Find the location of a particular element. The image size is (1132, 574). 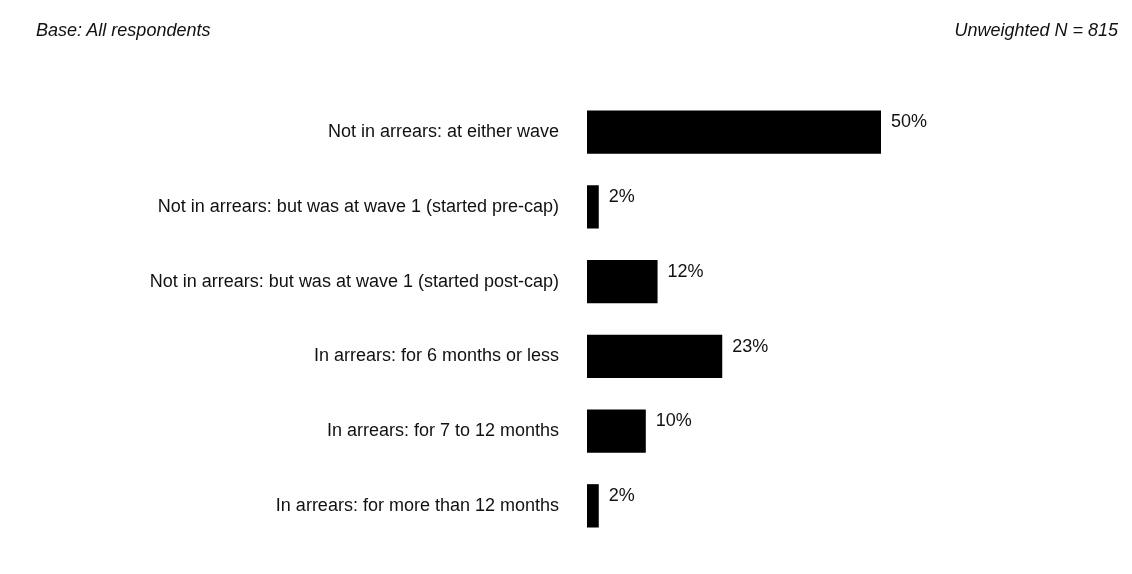

text: Base: All respondents is located at coordinates (123, 30).